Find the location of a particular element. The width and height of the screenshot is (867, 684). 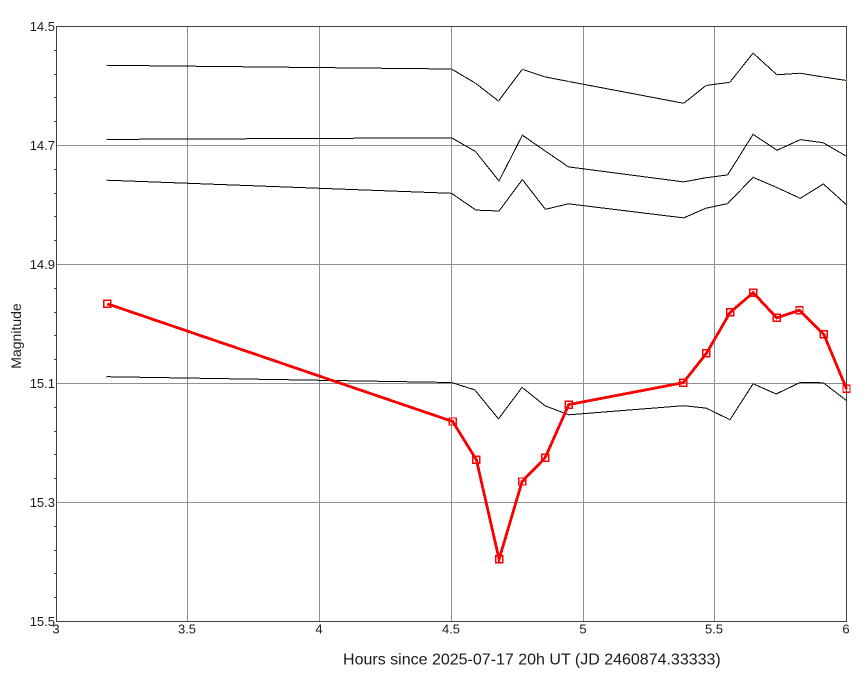

svg-text: 14.5 is located at coordinates (42, 26).